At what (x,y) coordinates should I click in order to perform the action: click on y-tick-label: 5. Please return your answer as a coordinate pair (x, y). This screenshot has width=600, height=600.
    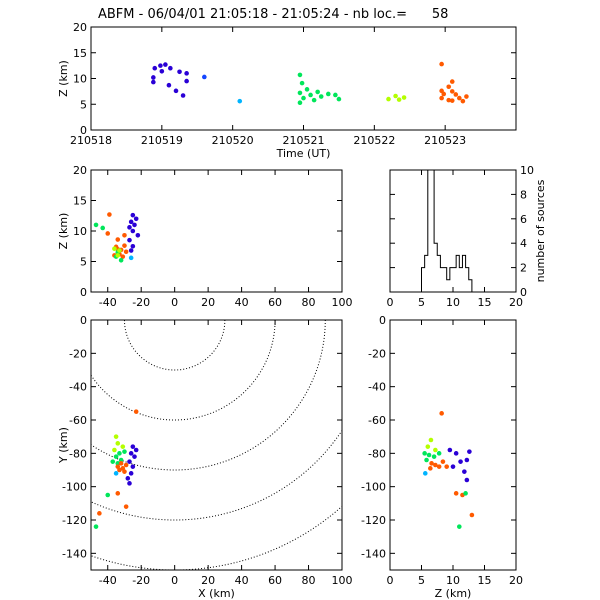
    Looking at the image, I should click on (83, 262).